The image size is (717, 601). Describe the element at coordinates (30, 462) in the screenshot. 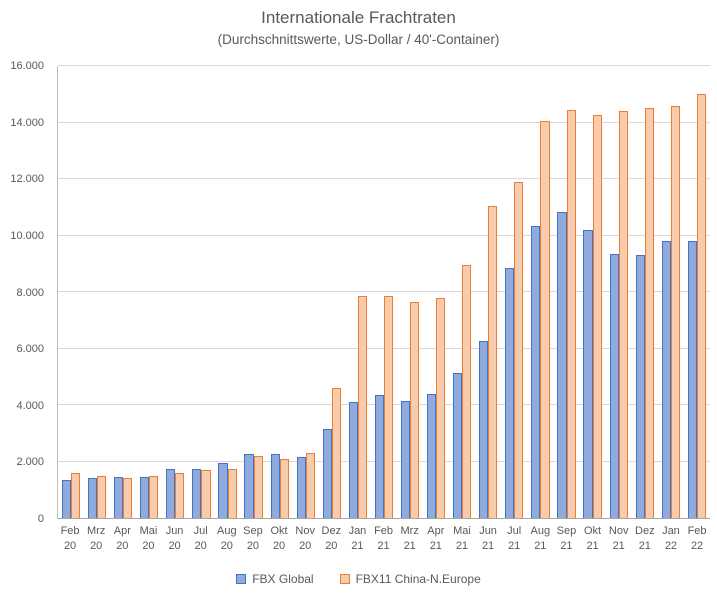

I see `y-tick-label: 2.000` at that location.